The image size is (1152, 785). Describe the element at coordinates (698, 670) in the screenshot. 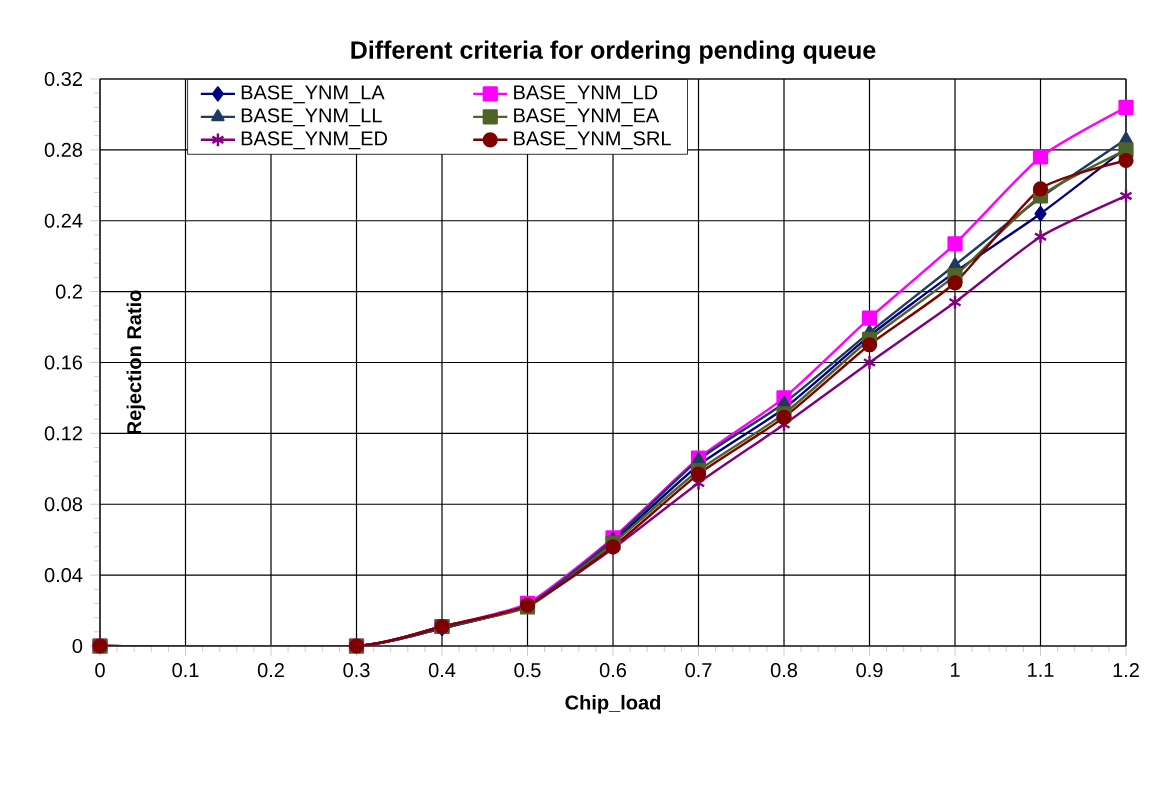

I see `x-tick-label: 0.7` at that location.